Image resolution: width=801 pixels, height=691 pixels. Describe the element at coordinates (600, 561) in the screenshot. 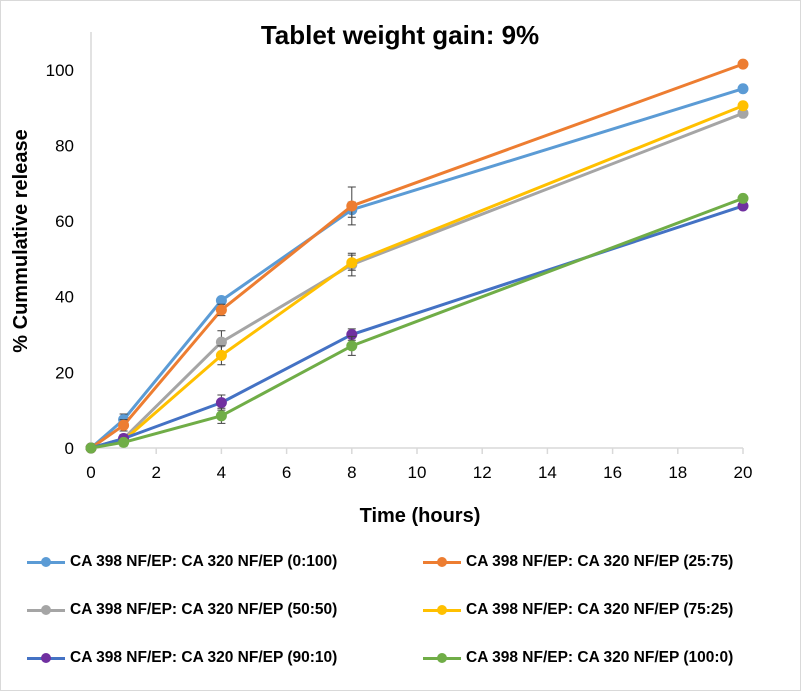

I see `legend-label: CA 398 NF/EP: CA 320 NF/EP (25:75)` at that location.